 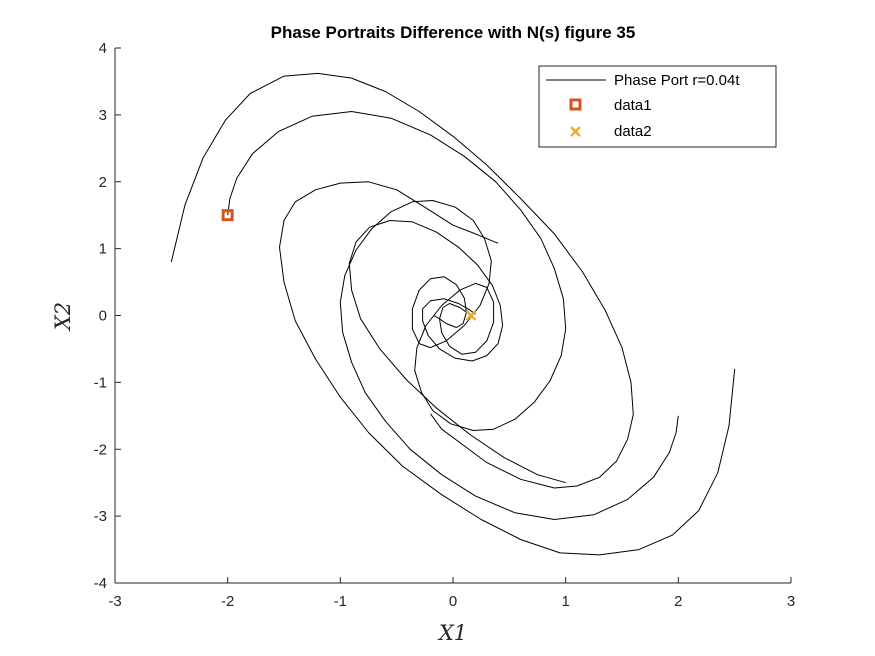 What do you see at coordinates (678, 601) in the screenshot?
I see `x-tick-label: 2` at bounding box center [678, 601].